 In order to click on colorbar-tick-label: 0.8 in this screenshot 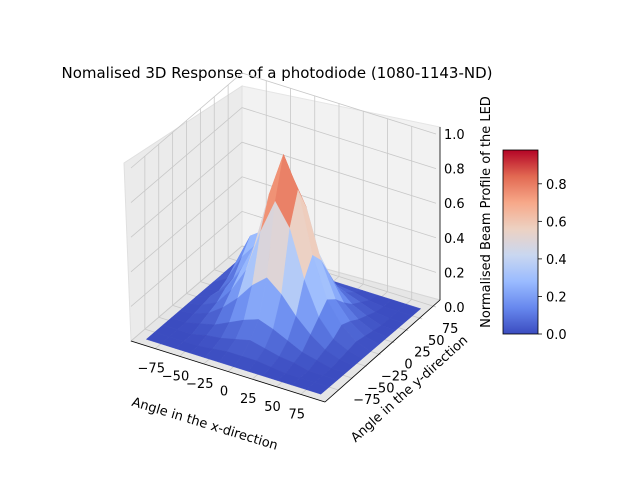, I will do `click(556, 185)`.